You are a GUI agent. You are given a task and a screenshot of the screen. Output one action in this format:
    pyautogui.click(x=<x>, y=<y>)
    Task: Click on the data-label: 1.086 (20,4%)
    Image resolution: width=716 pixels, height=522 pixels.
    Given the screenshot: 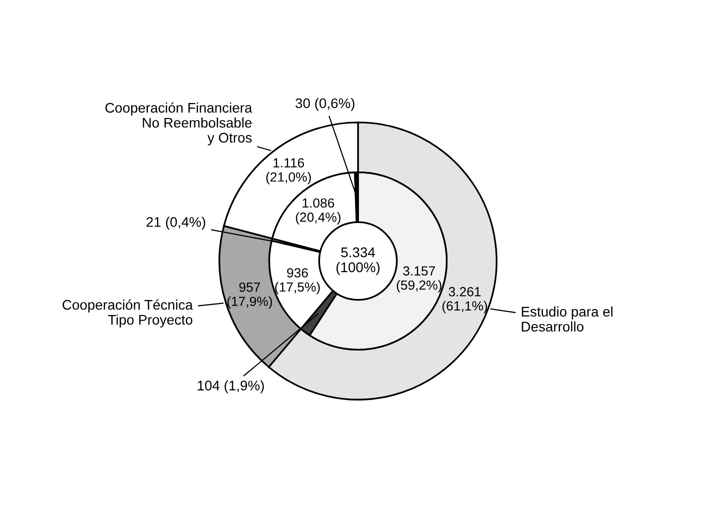 What is the action you would take?
    pyautogui.click(x=318, y=211)
    